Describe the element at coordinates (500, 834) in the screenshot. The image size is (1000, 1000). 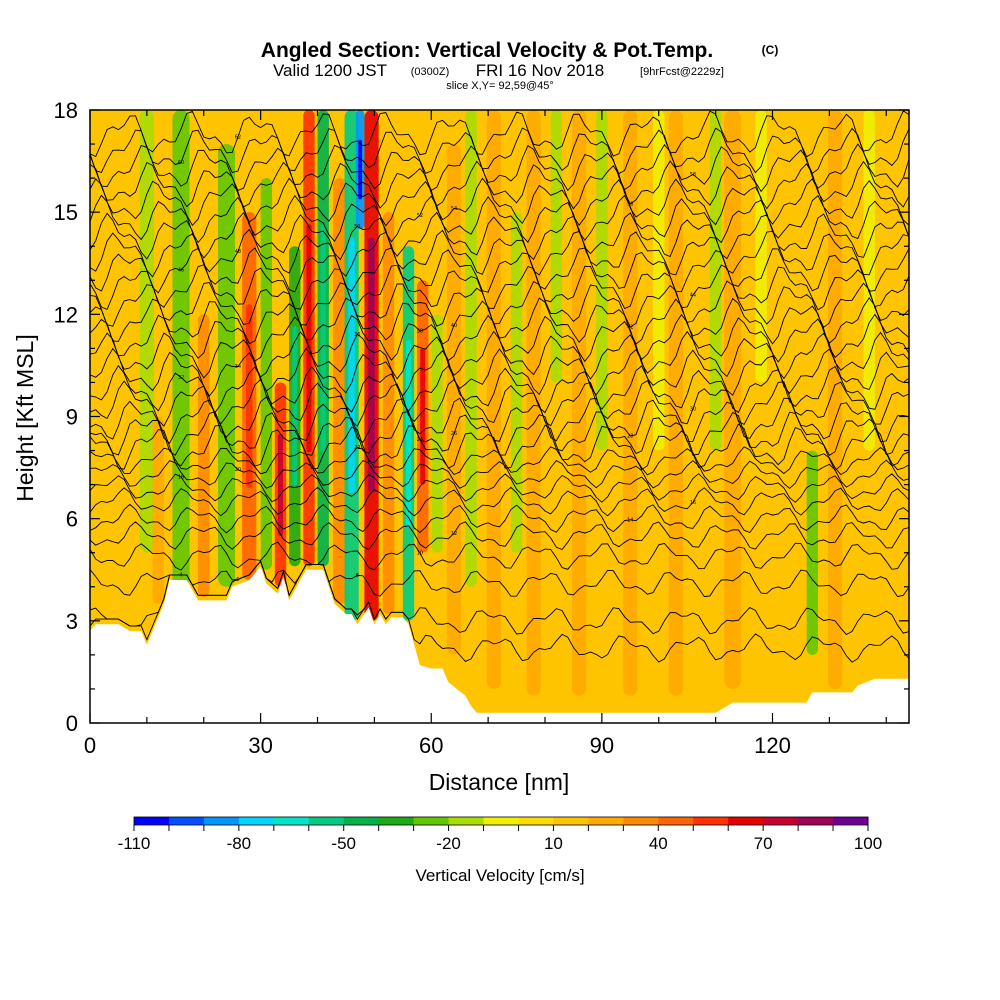
I see `colorbar: -110 -80 -50 -20 10 40 70 100` at that location.